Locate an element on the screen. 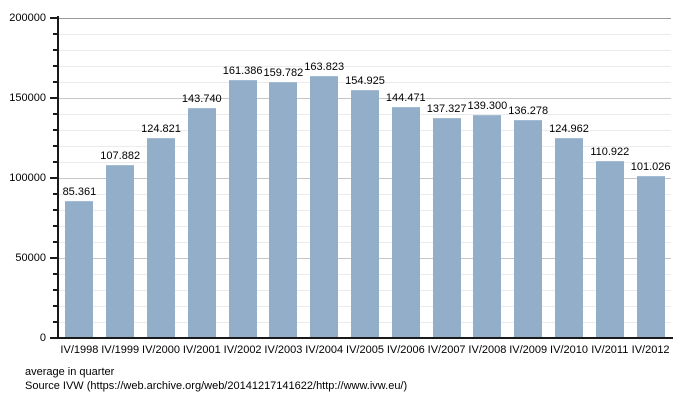  bar-IV/2008 is located at coordinates (487, 226).